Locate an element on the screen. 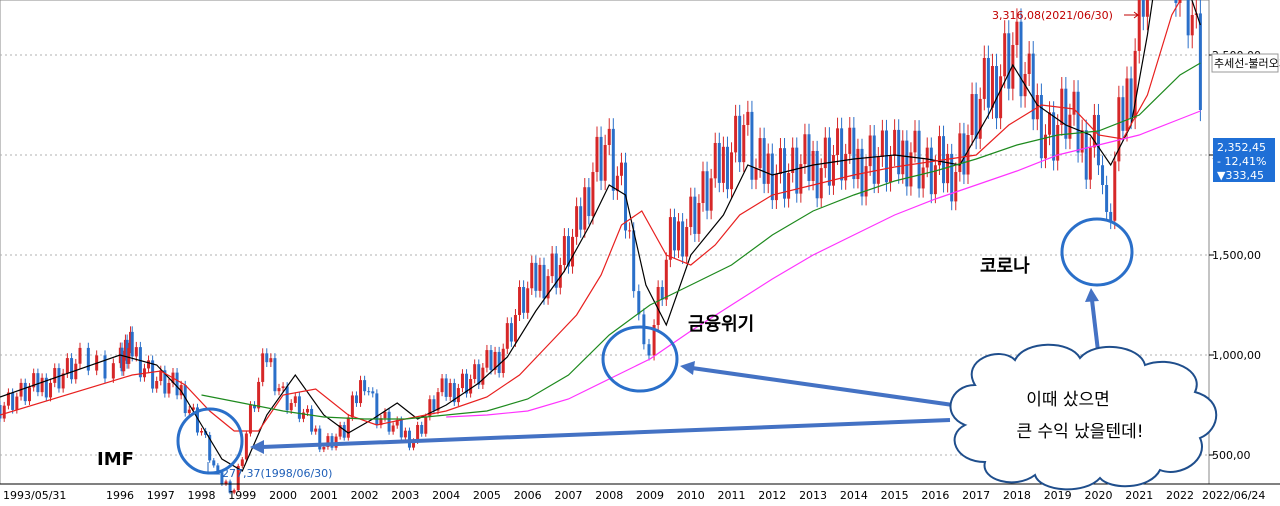 The width and height of the screenshot is (1280, 506). x-tick-label: 2012 is located at coordinates (772, 495).